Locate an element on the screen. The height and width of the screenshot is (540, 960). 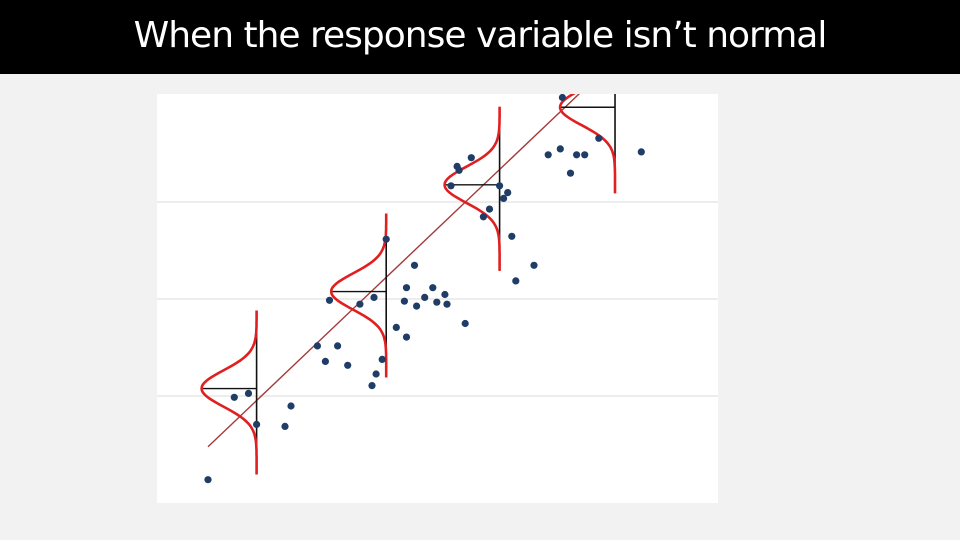
title-bar: When the response variable isn’t normal is located at coordinates (480, 37).